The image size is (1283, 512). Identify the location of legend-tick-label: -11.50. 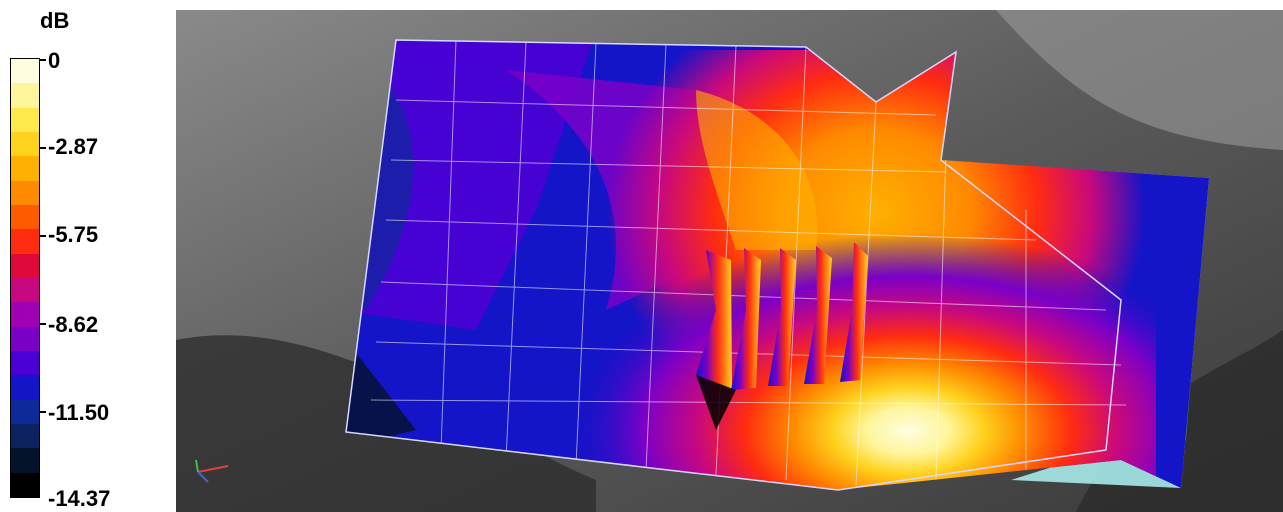
(79, 412).